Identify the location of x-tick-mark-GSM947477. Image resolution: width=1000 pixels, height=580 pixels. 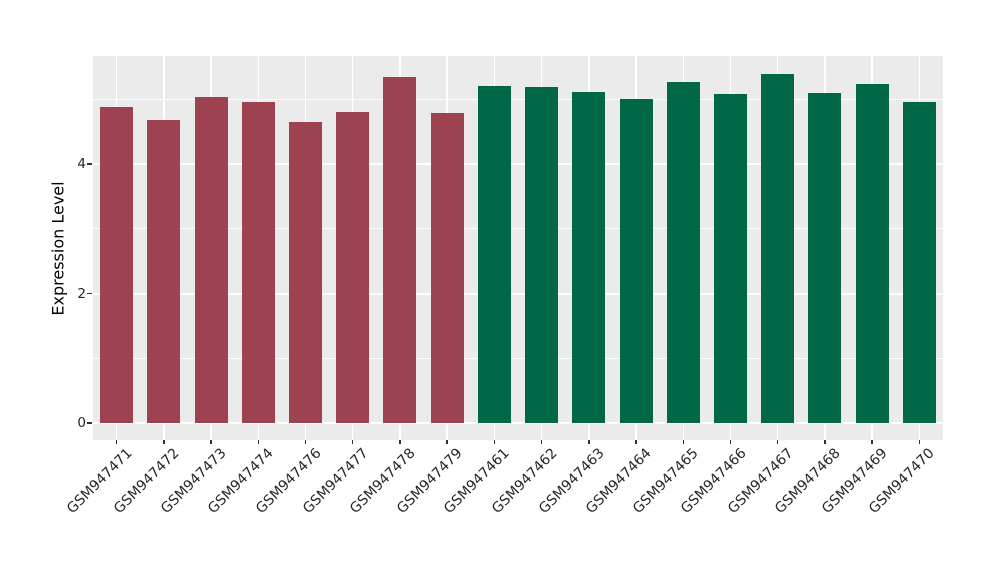
(352, 442).